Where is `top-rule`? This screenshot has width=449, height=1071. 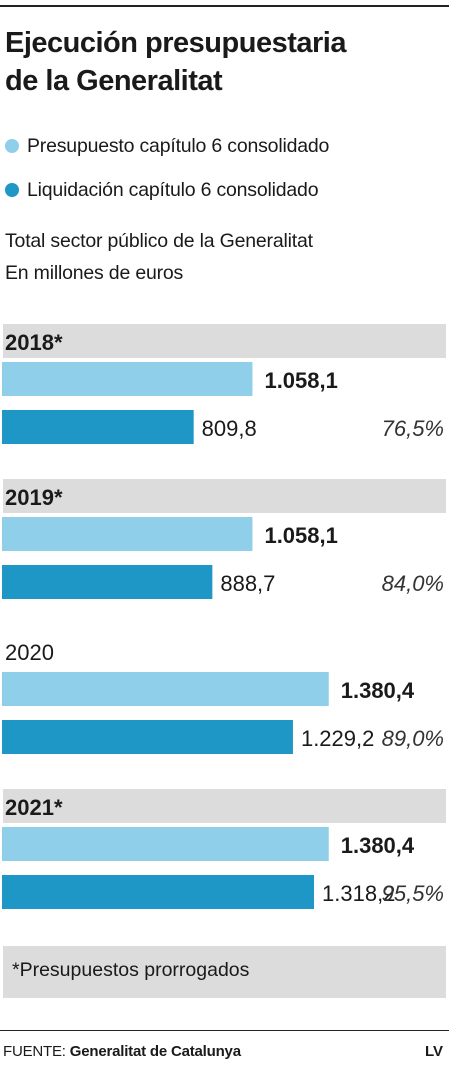
top-rule is located at coordinates (224, 6).